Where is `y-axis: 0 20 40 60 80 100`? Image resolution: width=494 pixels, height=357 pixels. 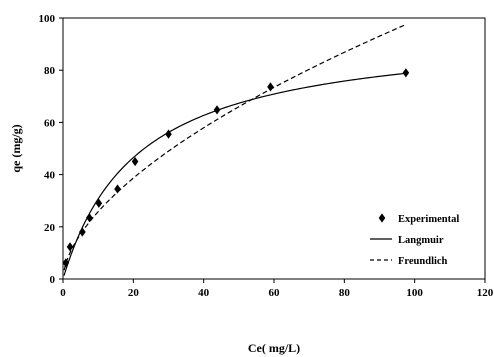
y-axis: 0 20 40 60 80 100 is located at coordinates (51, 149).